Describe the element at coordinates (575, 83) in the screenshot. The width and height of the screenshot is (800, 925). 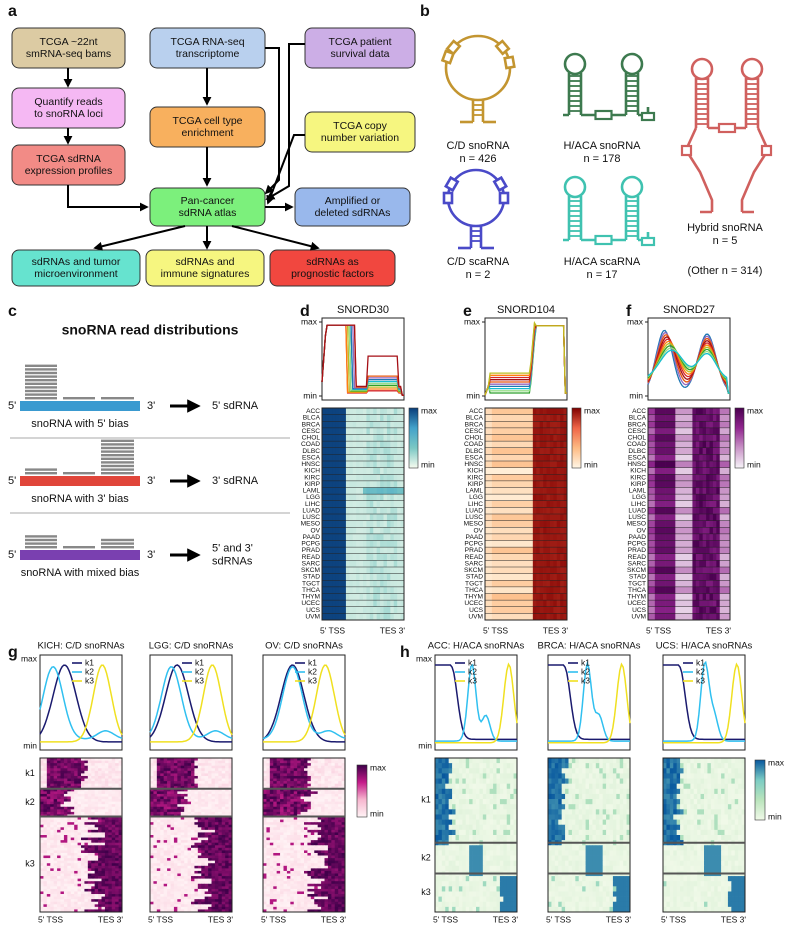
I see `haca-hairpin` at that location.